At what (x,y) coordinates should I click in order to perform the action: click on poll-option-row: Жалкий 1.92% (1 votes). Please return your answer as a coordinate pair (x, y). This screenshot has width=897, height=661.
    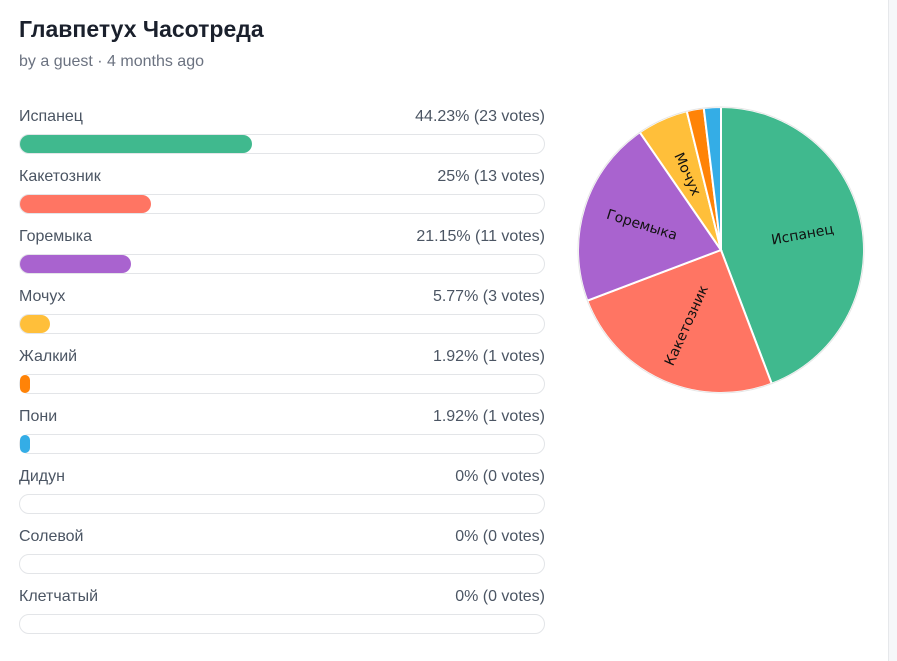
    Looking at the image, I should click on (282, 378).